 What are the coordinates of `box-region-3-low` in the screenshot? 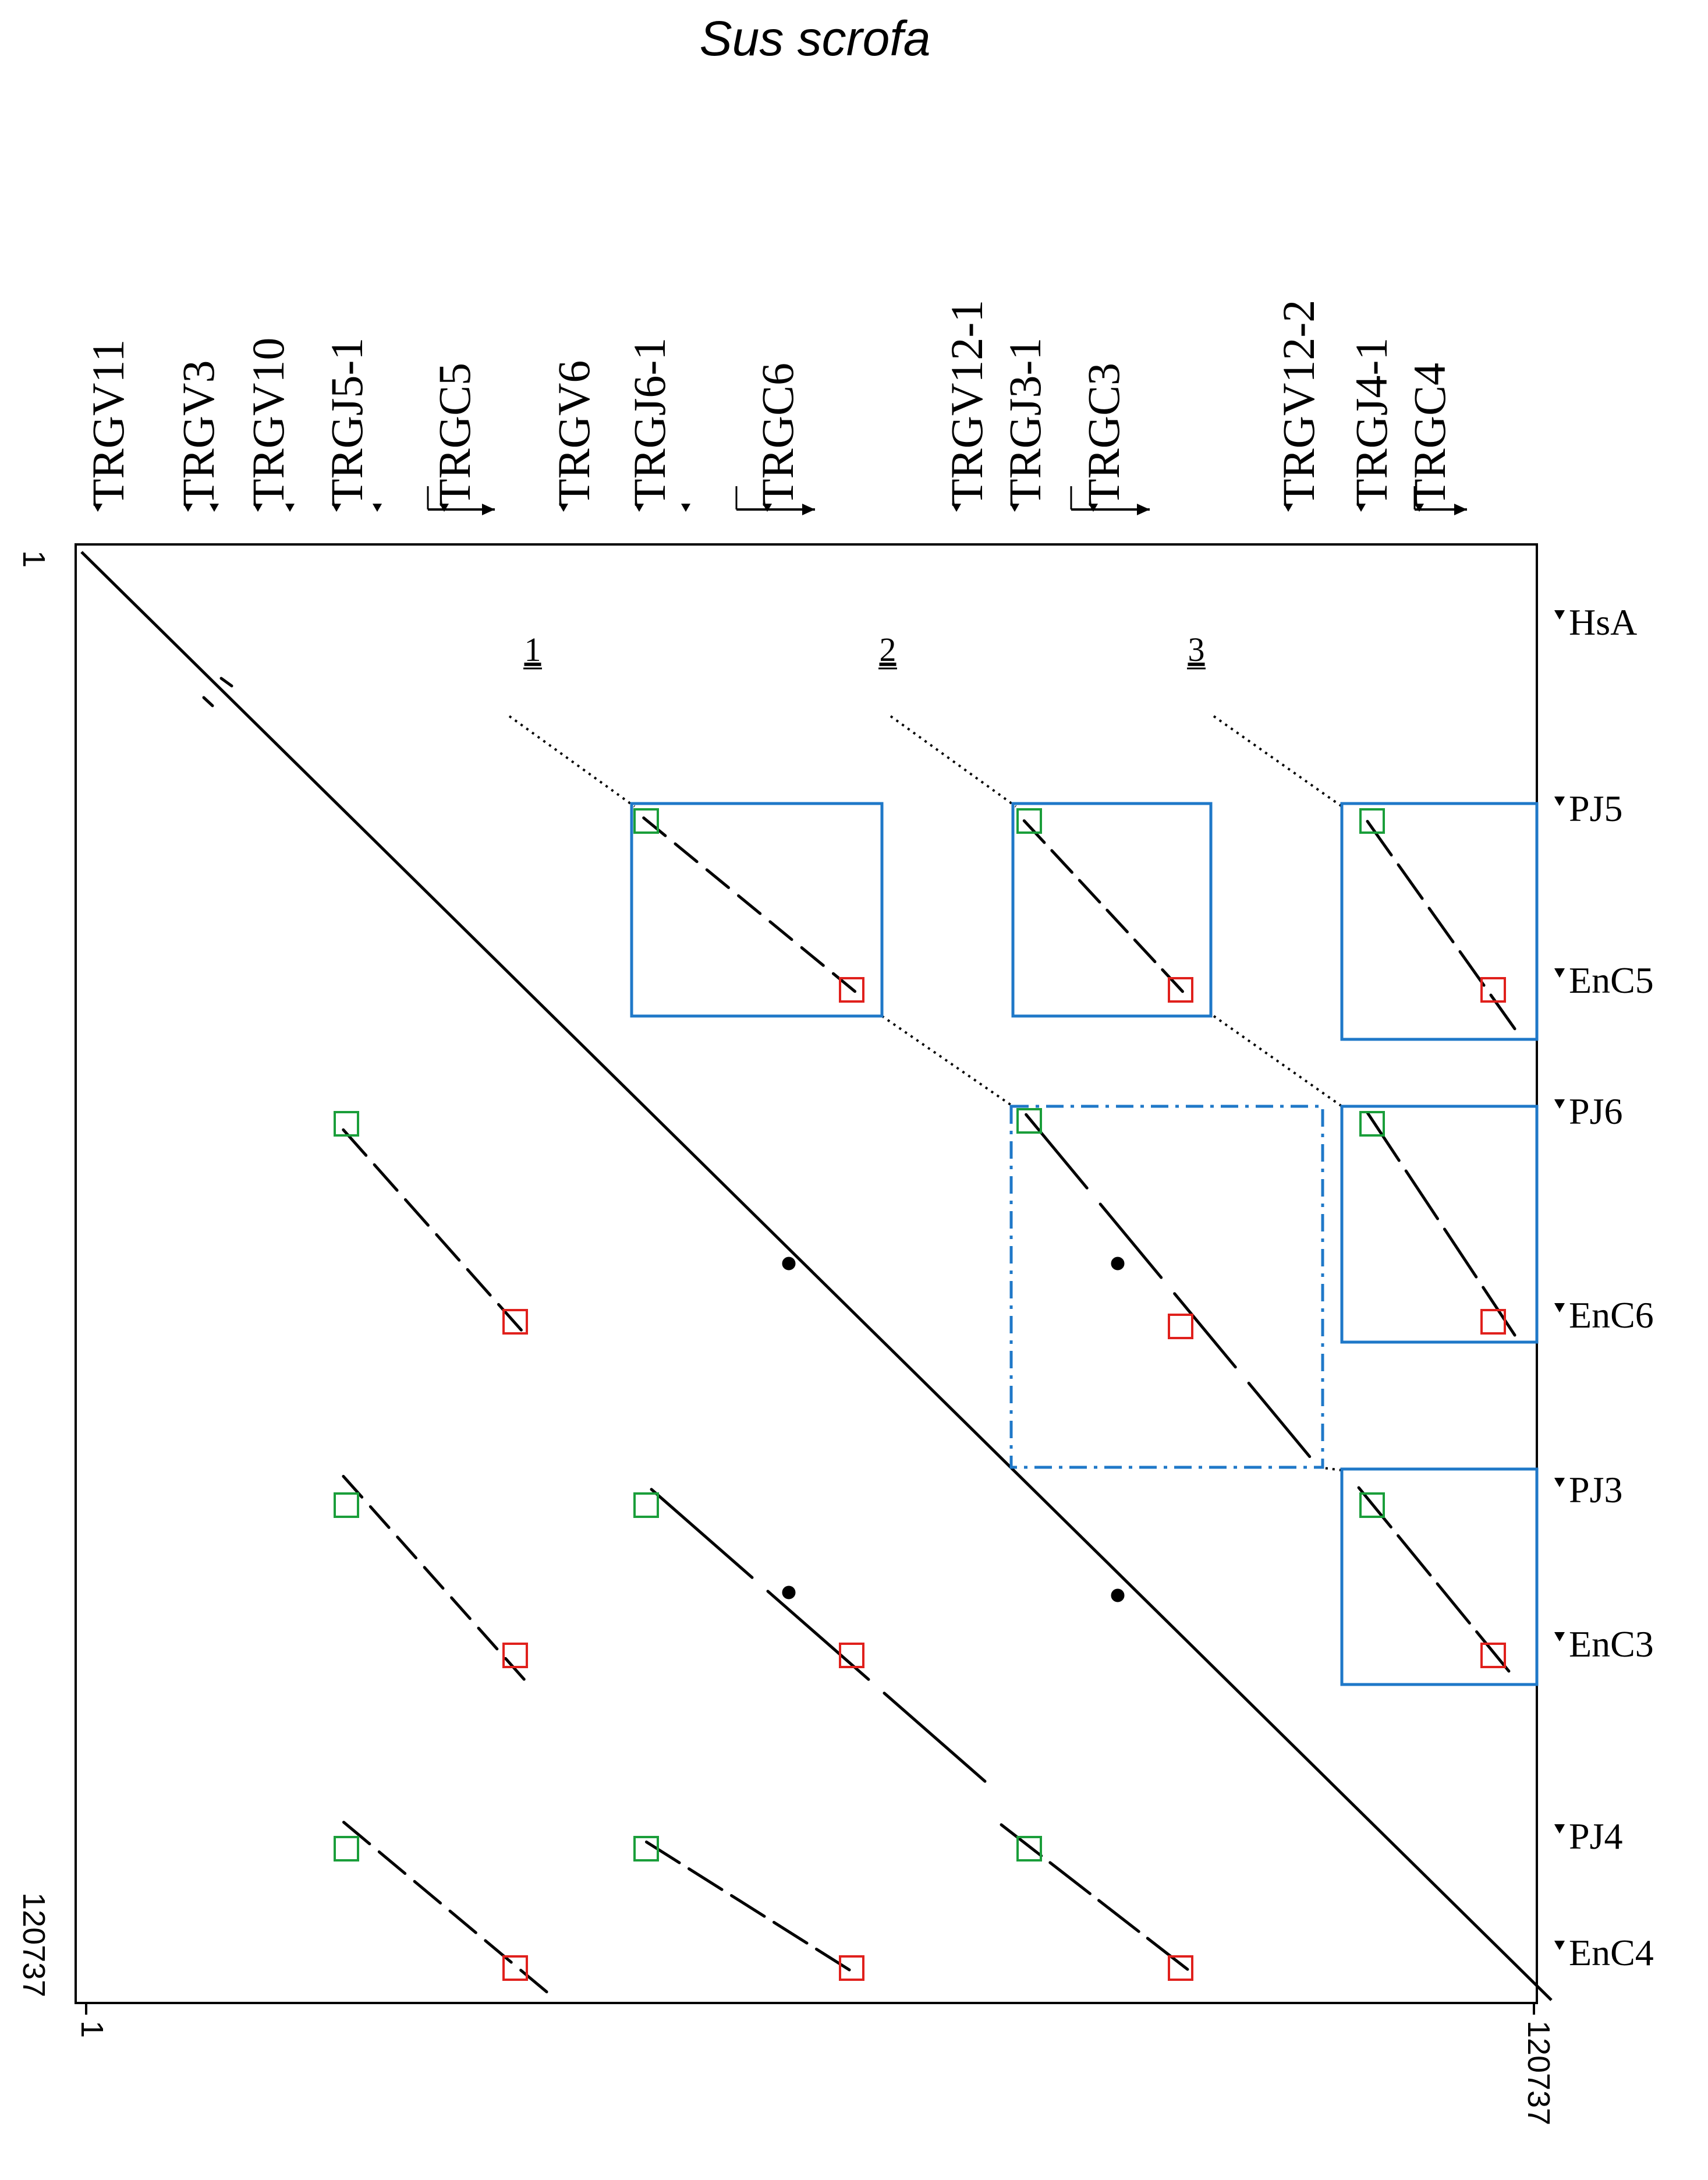 It's located at (1439, 1577).